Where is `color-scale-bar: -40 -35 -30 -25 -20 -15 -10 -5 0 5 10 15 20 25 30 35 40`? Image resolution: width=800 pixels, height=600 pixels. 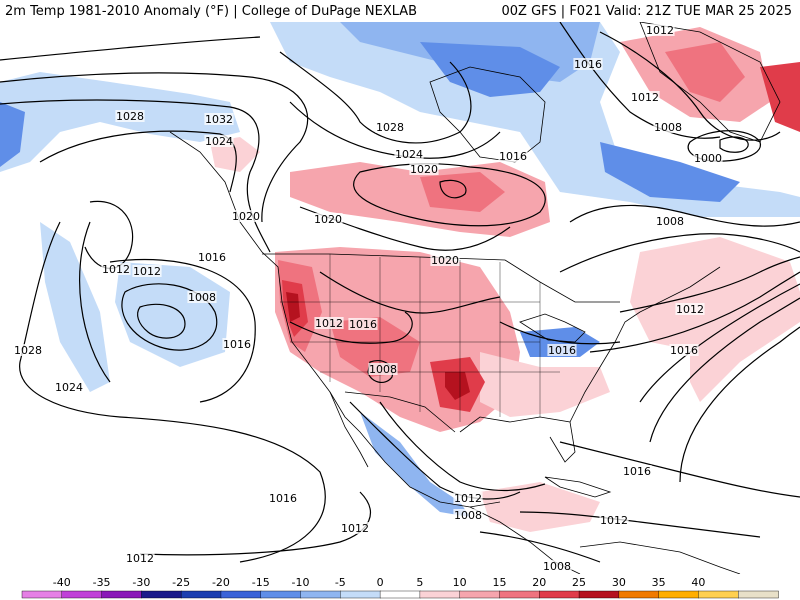 color-scale-bar: -40 -35 -30 -25 -20 -15 -10 -5 0 5 10 15 20 25 30 35 40 is located at coordinates (400, 587).